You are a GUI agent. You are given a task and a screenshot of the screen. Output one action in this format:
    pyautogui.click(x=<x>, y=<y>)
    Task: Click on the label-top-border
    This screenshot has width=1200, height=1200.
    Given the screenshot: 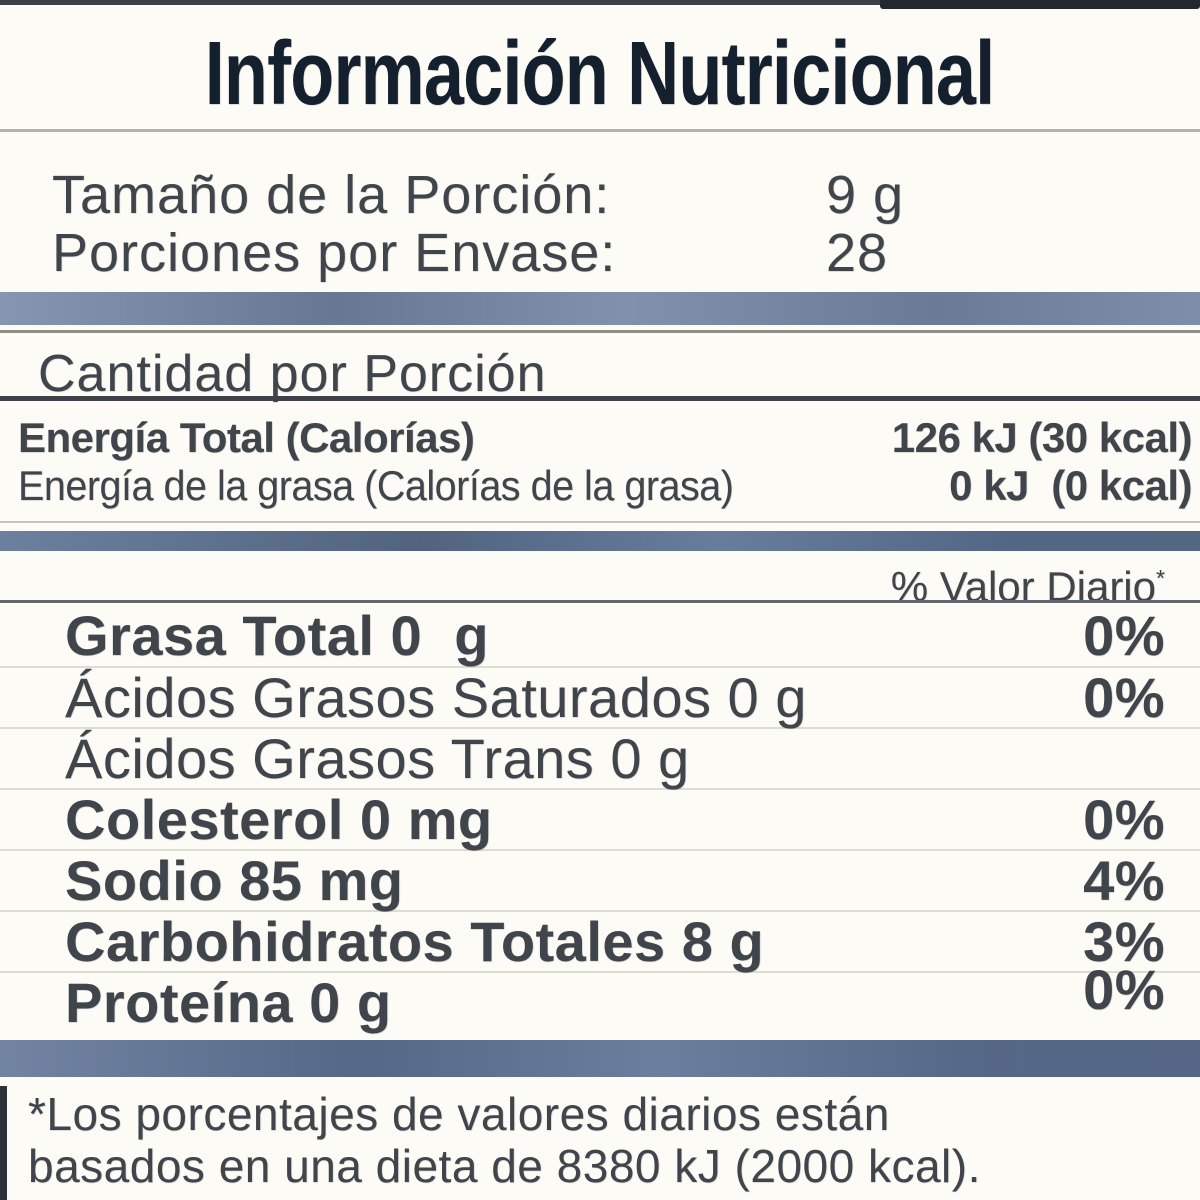 What is the action you would take?
    pyautogui.click(x=600, y=4)
    